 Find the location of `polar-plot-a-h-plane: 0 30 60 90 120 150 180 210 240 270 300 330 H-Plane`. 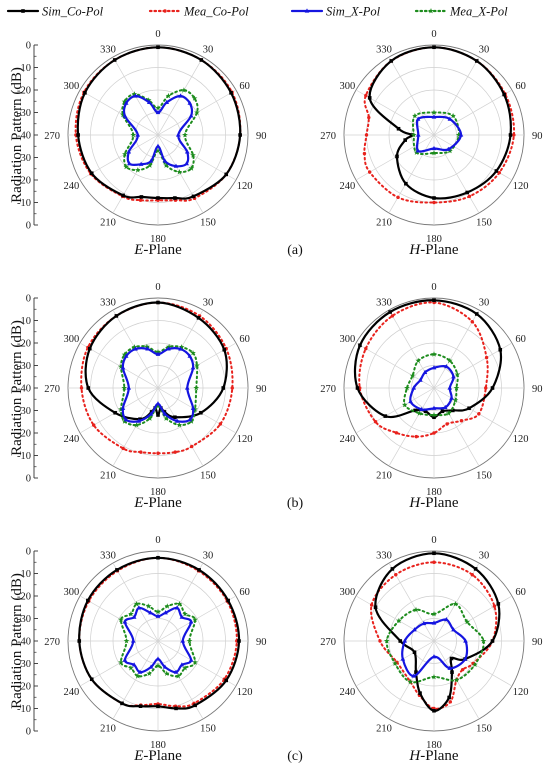

polar-plot-a-h-plane: 0 30 60 90 120 150 180 210 240 270 300 330 H-Plane is located at coordinates (431, 143).